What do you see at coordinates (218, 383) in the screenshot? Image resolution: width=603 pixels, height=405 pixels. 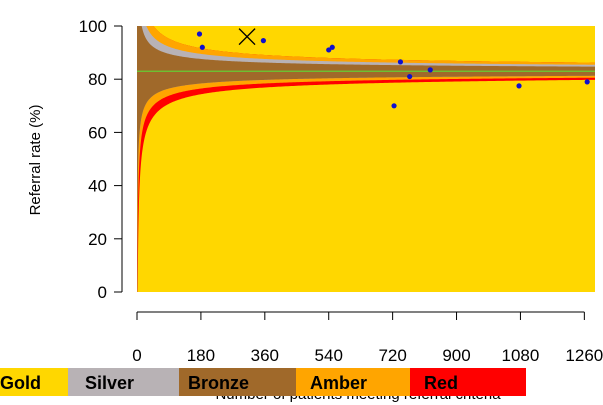 I see `legend-label-bronze: Bronze` at bounding box center [218, 383].